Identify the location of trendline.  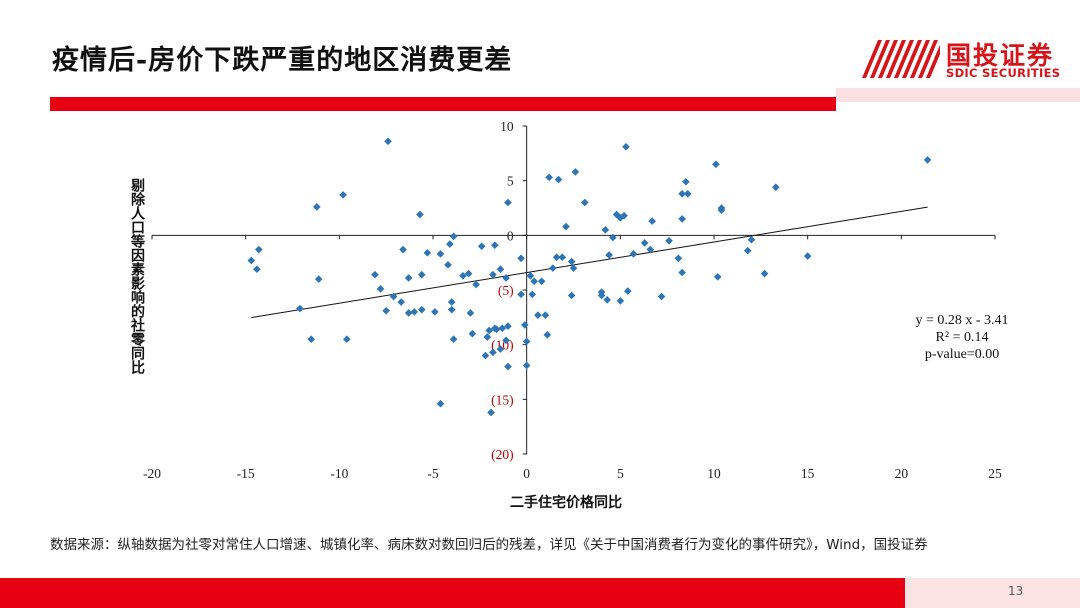
(589, 262).